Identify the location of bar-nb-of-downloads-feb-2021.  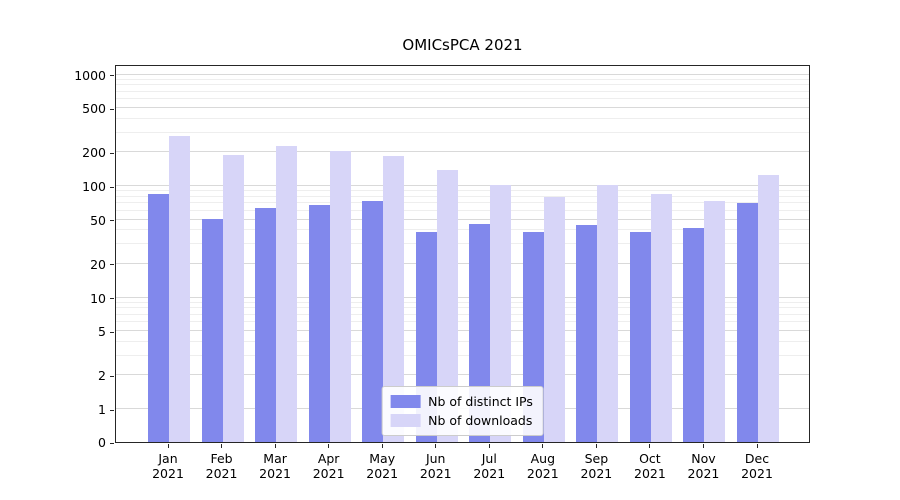
(233, 298).